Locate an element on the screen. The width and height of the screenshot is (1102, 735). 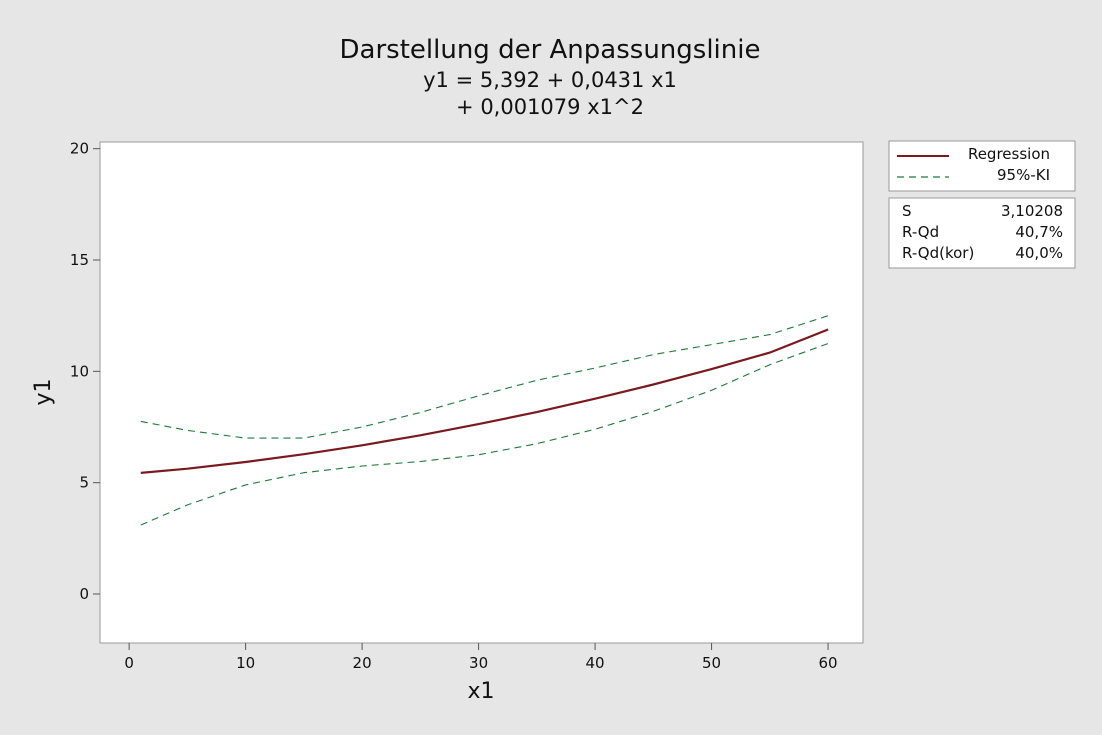
stat-label-rqd: R-Qd is located at coordinates (920, 232).